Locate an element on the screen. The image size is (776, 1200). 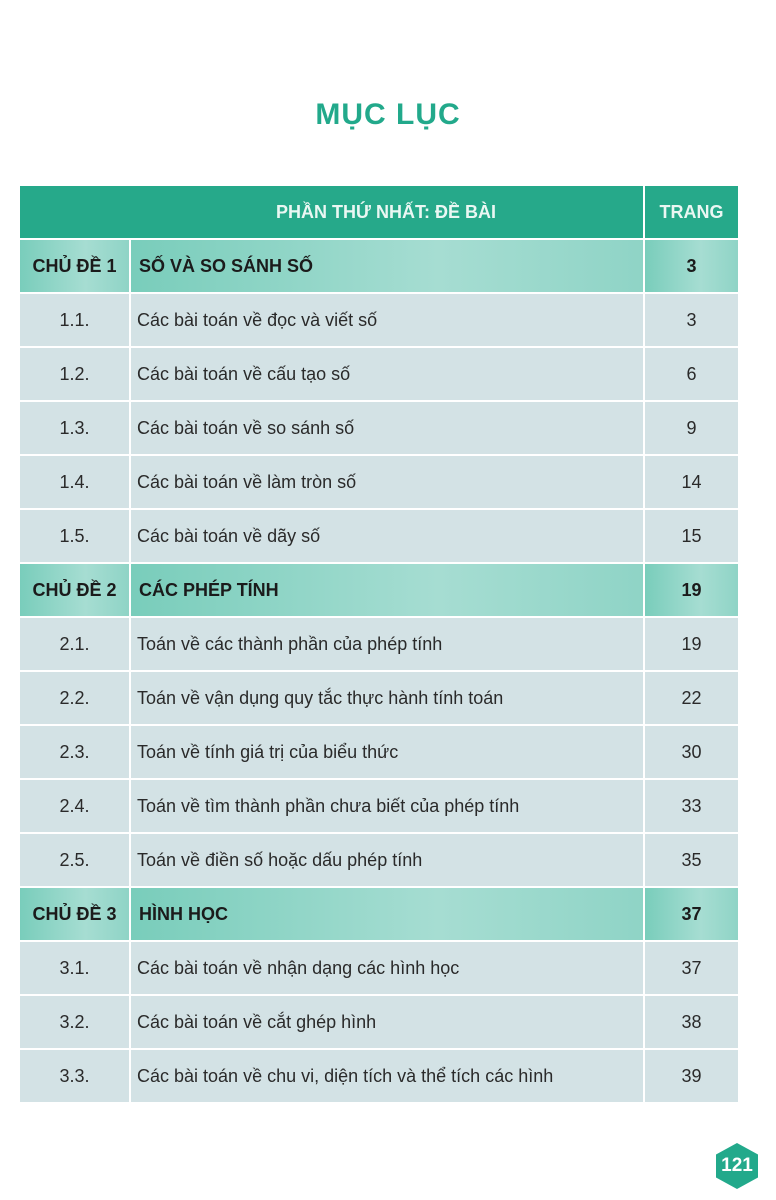
entry-title: Các bài toán về cấu tạo số is located at coordinates (387, 374).